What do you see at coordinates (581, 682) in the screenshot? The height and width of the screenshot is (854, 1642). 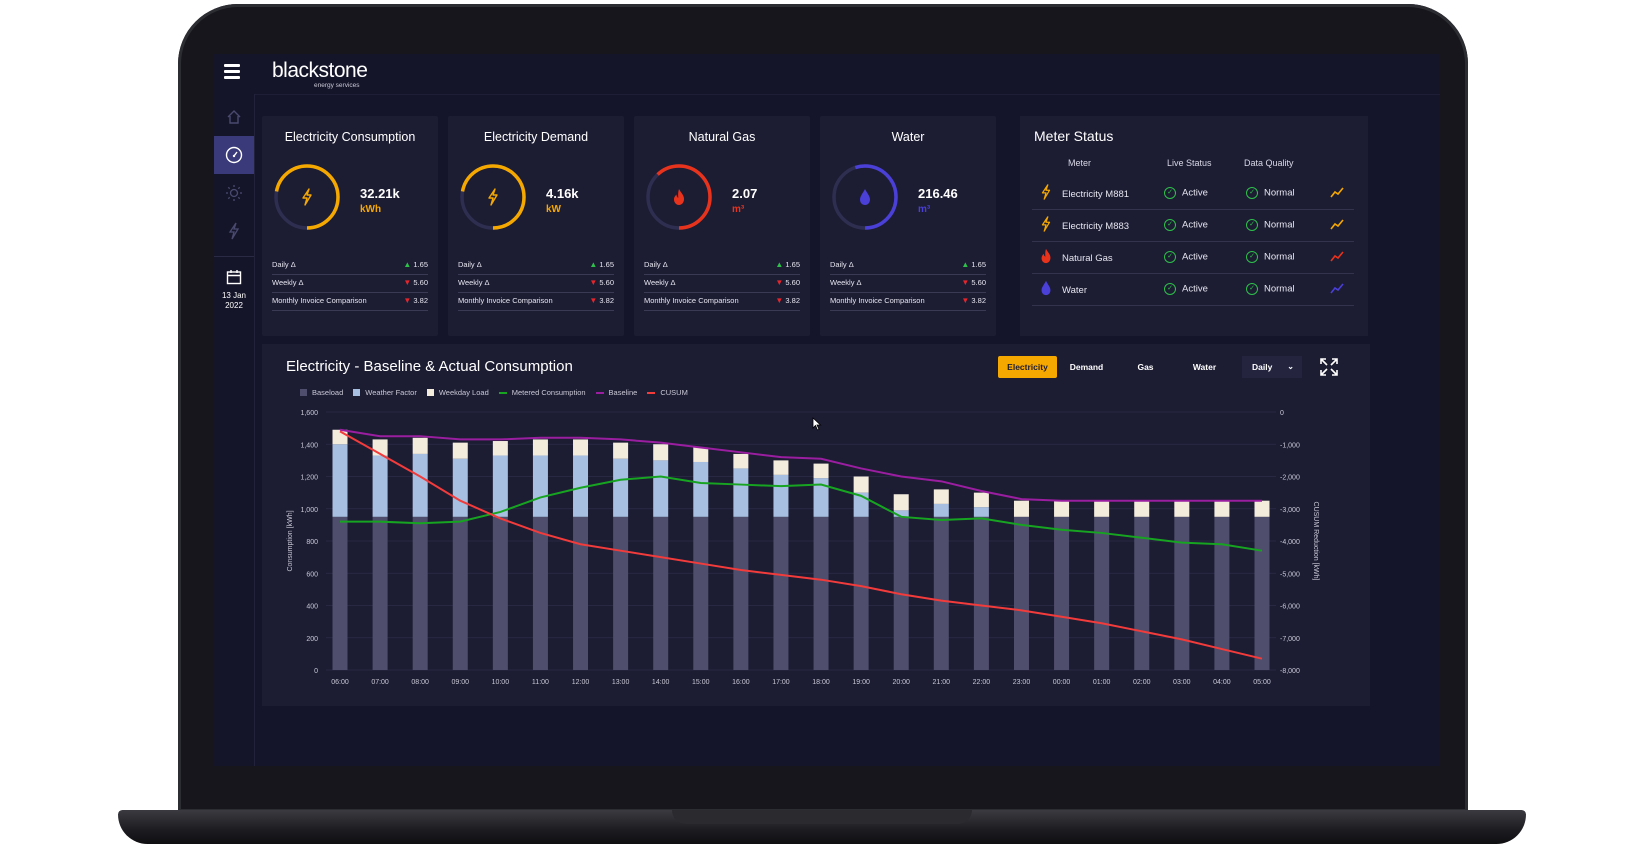 I see `x-tick-label: 12:00` at bounding box center [581, 682].